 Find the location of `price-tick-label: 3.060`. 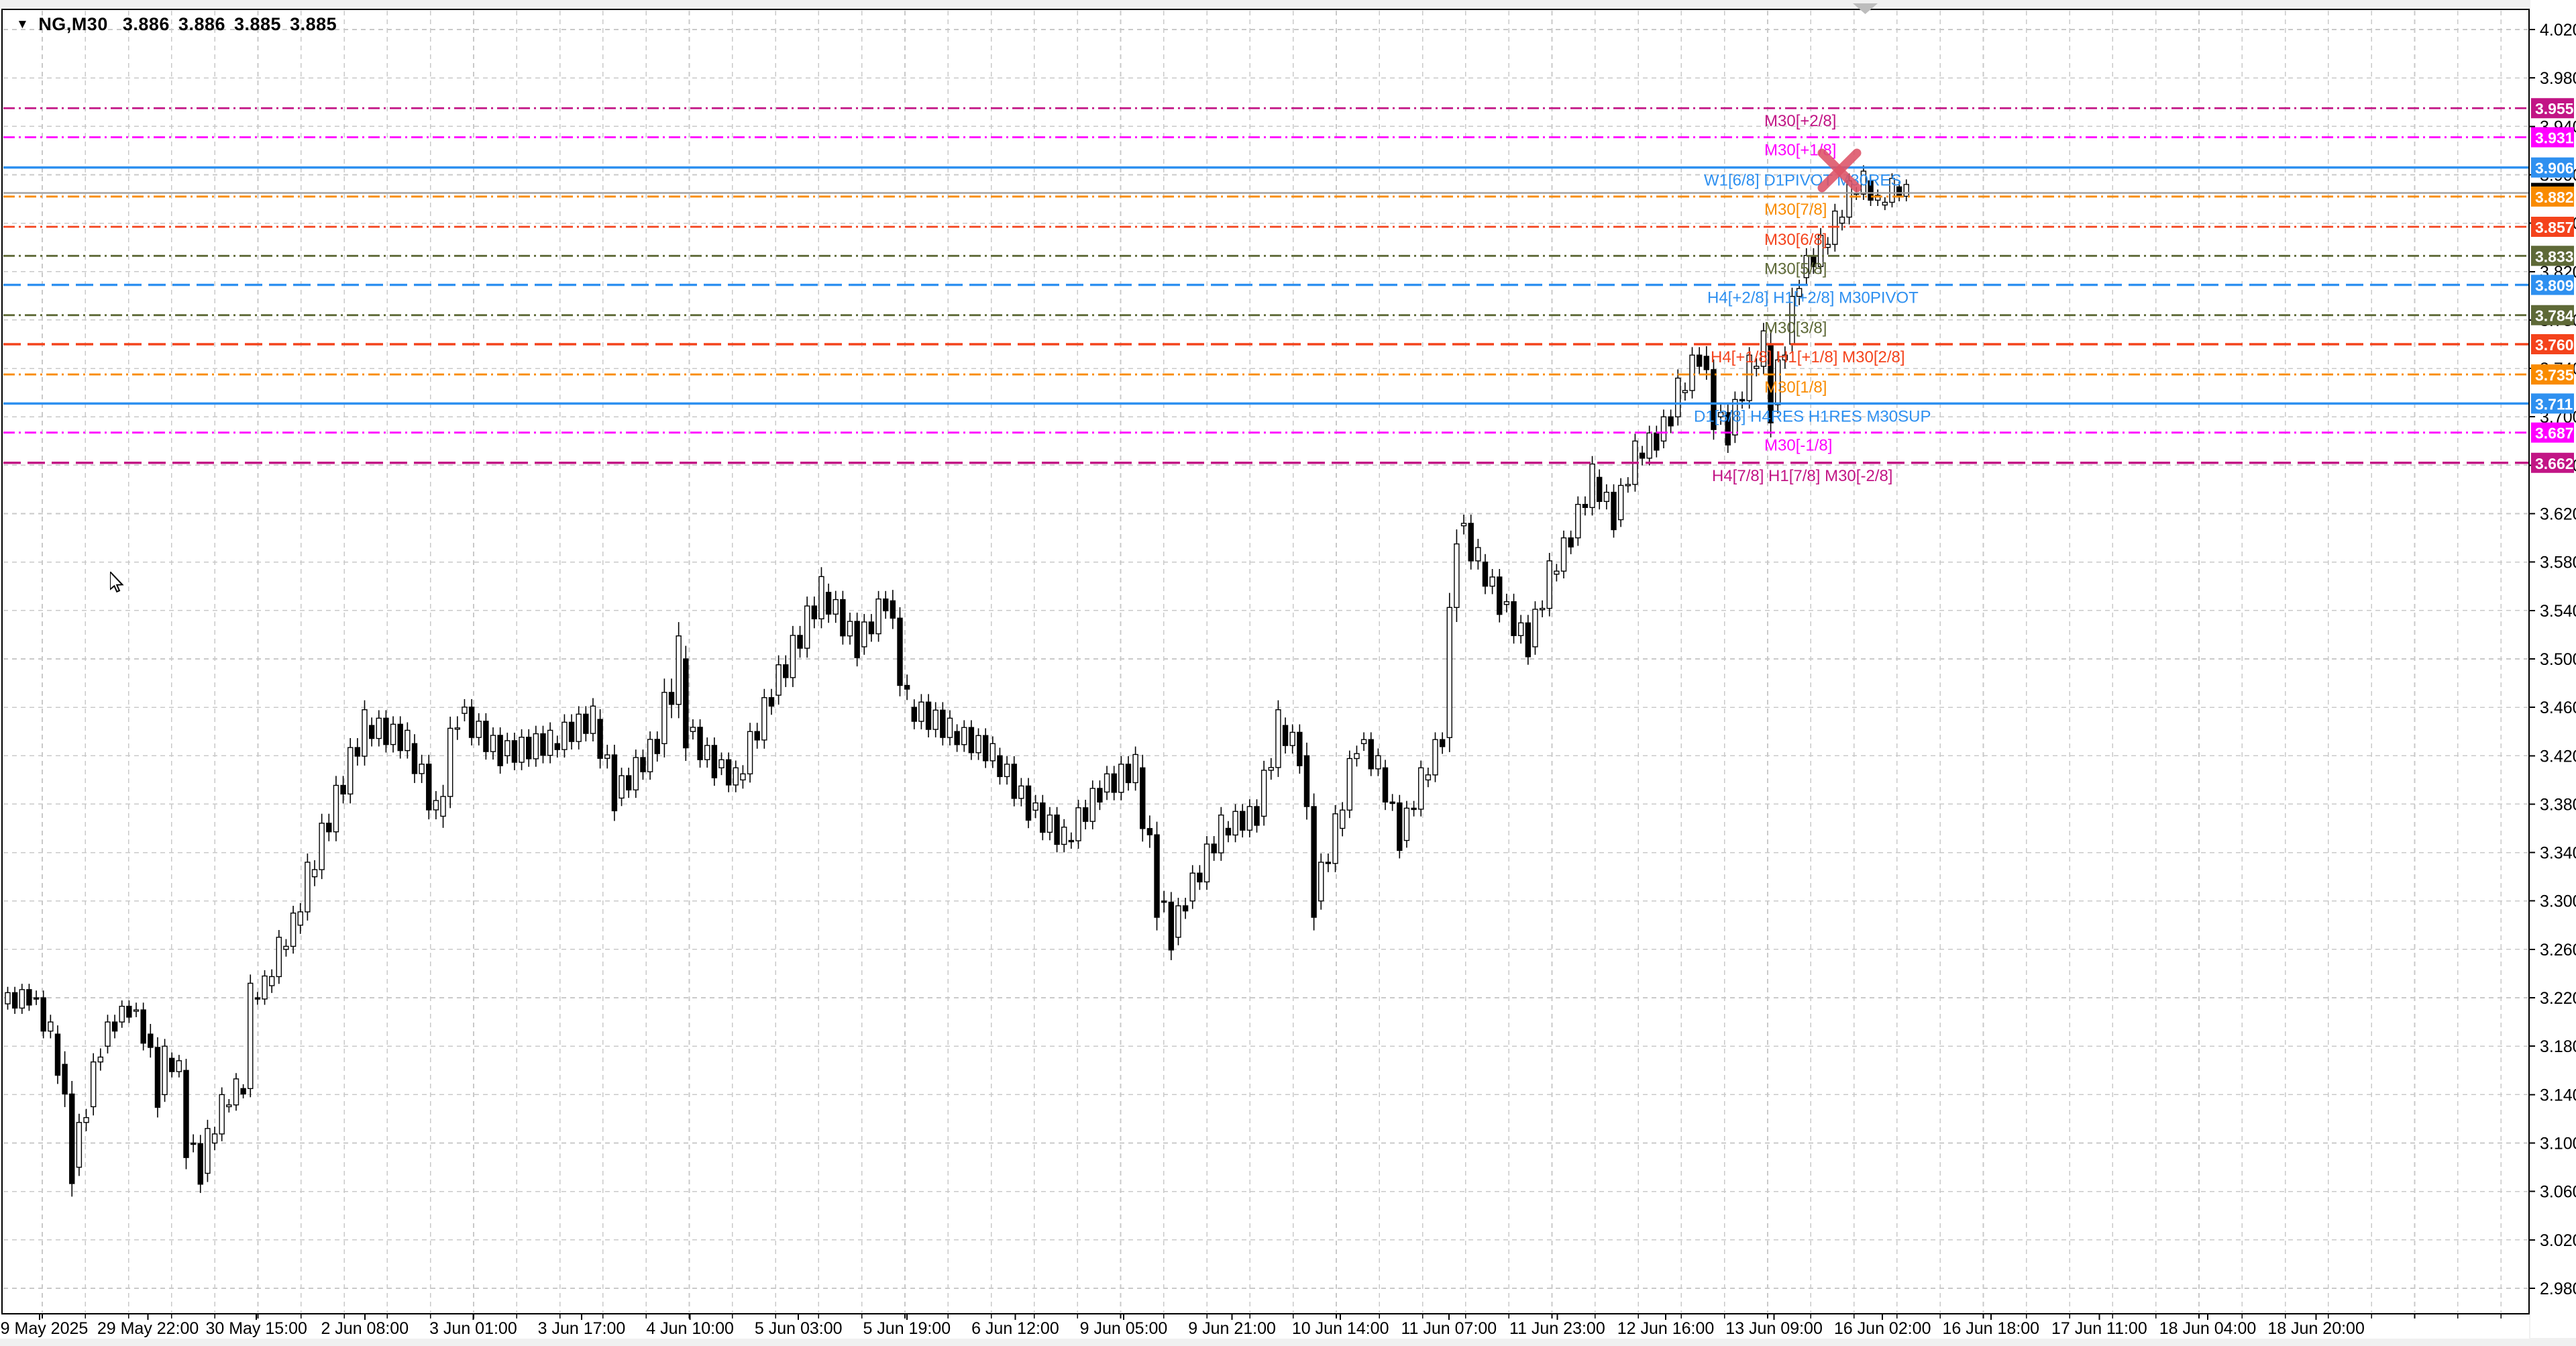

price-tick-label: 3.060 is located at coordinates (2558, 1192).